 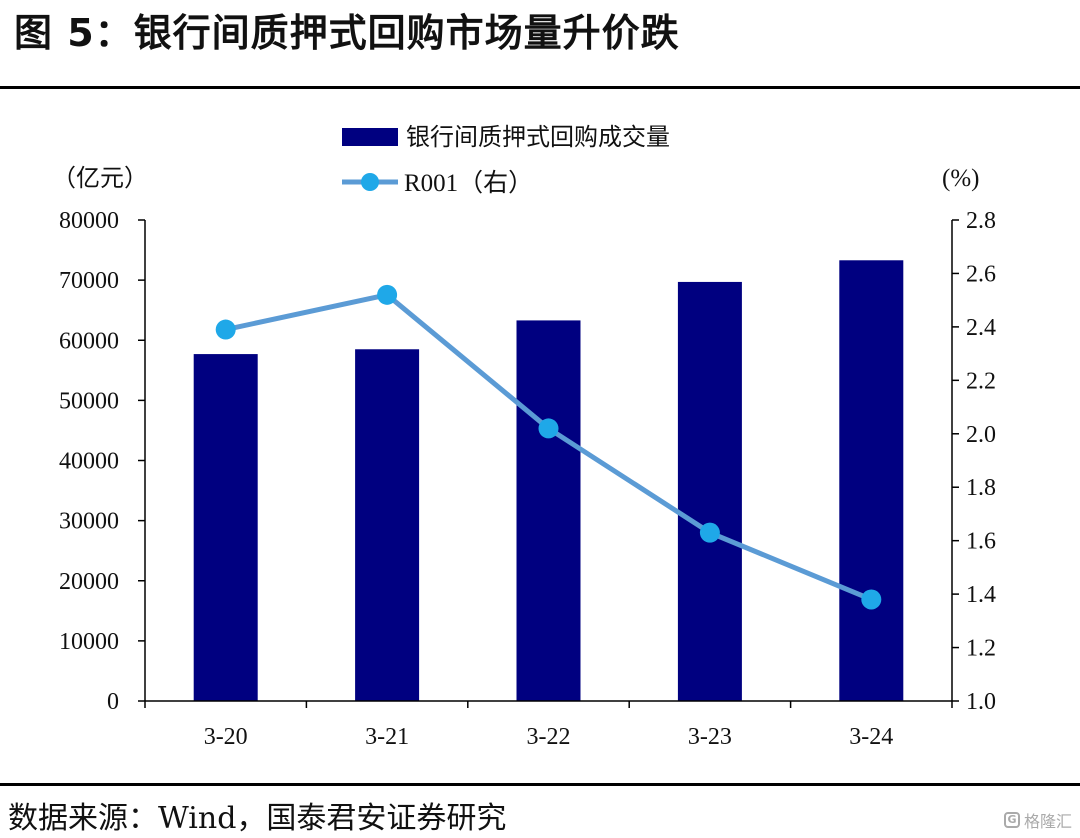 What do you see at coordinates (1011, 820) in the screenshot?
I see `watermark-logo-icon: G` at bounding box center [1011, 820].